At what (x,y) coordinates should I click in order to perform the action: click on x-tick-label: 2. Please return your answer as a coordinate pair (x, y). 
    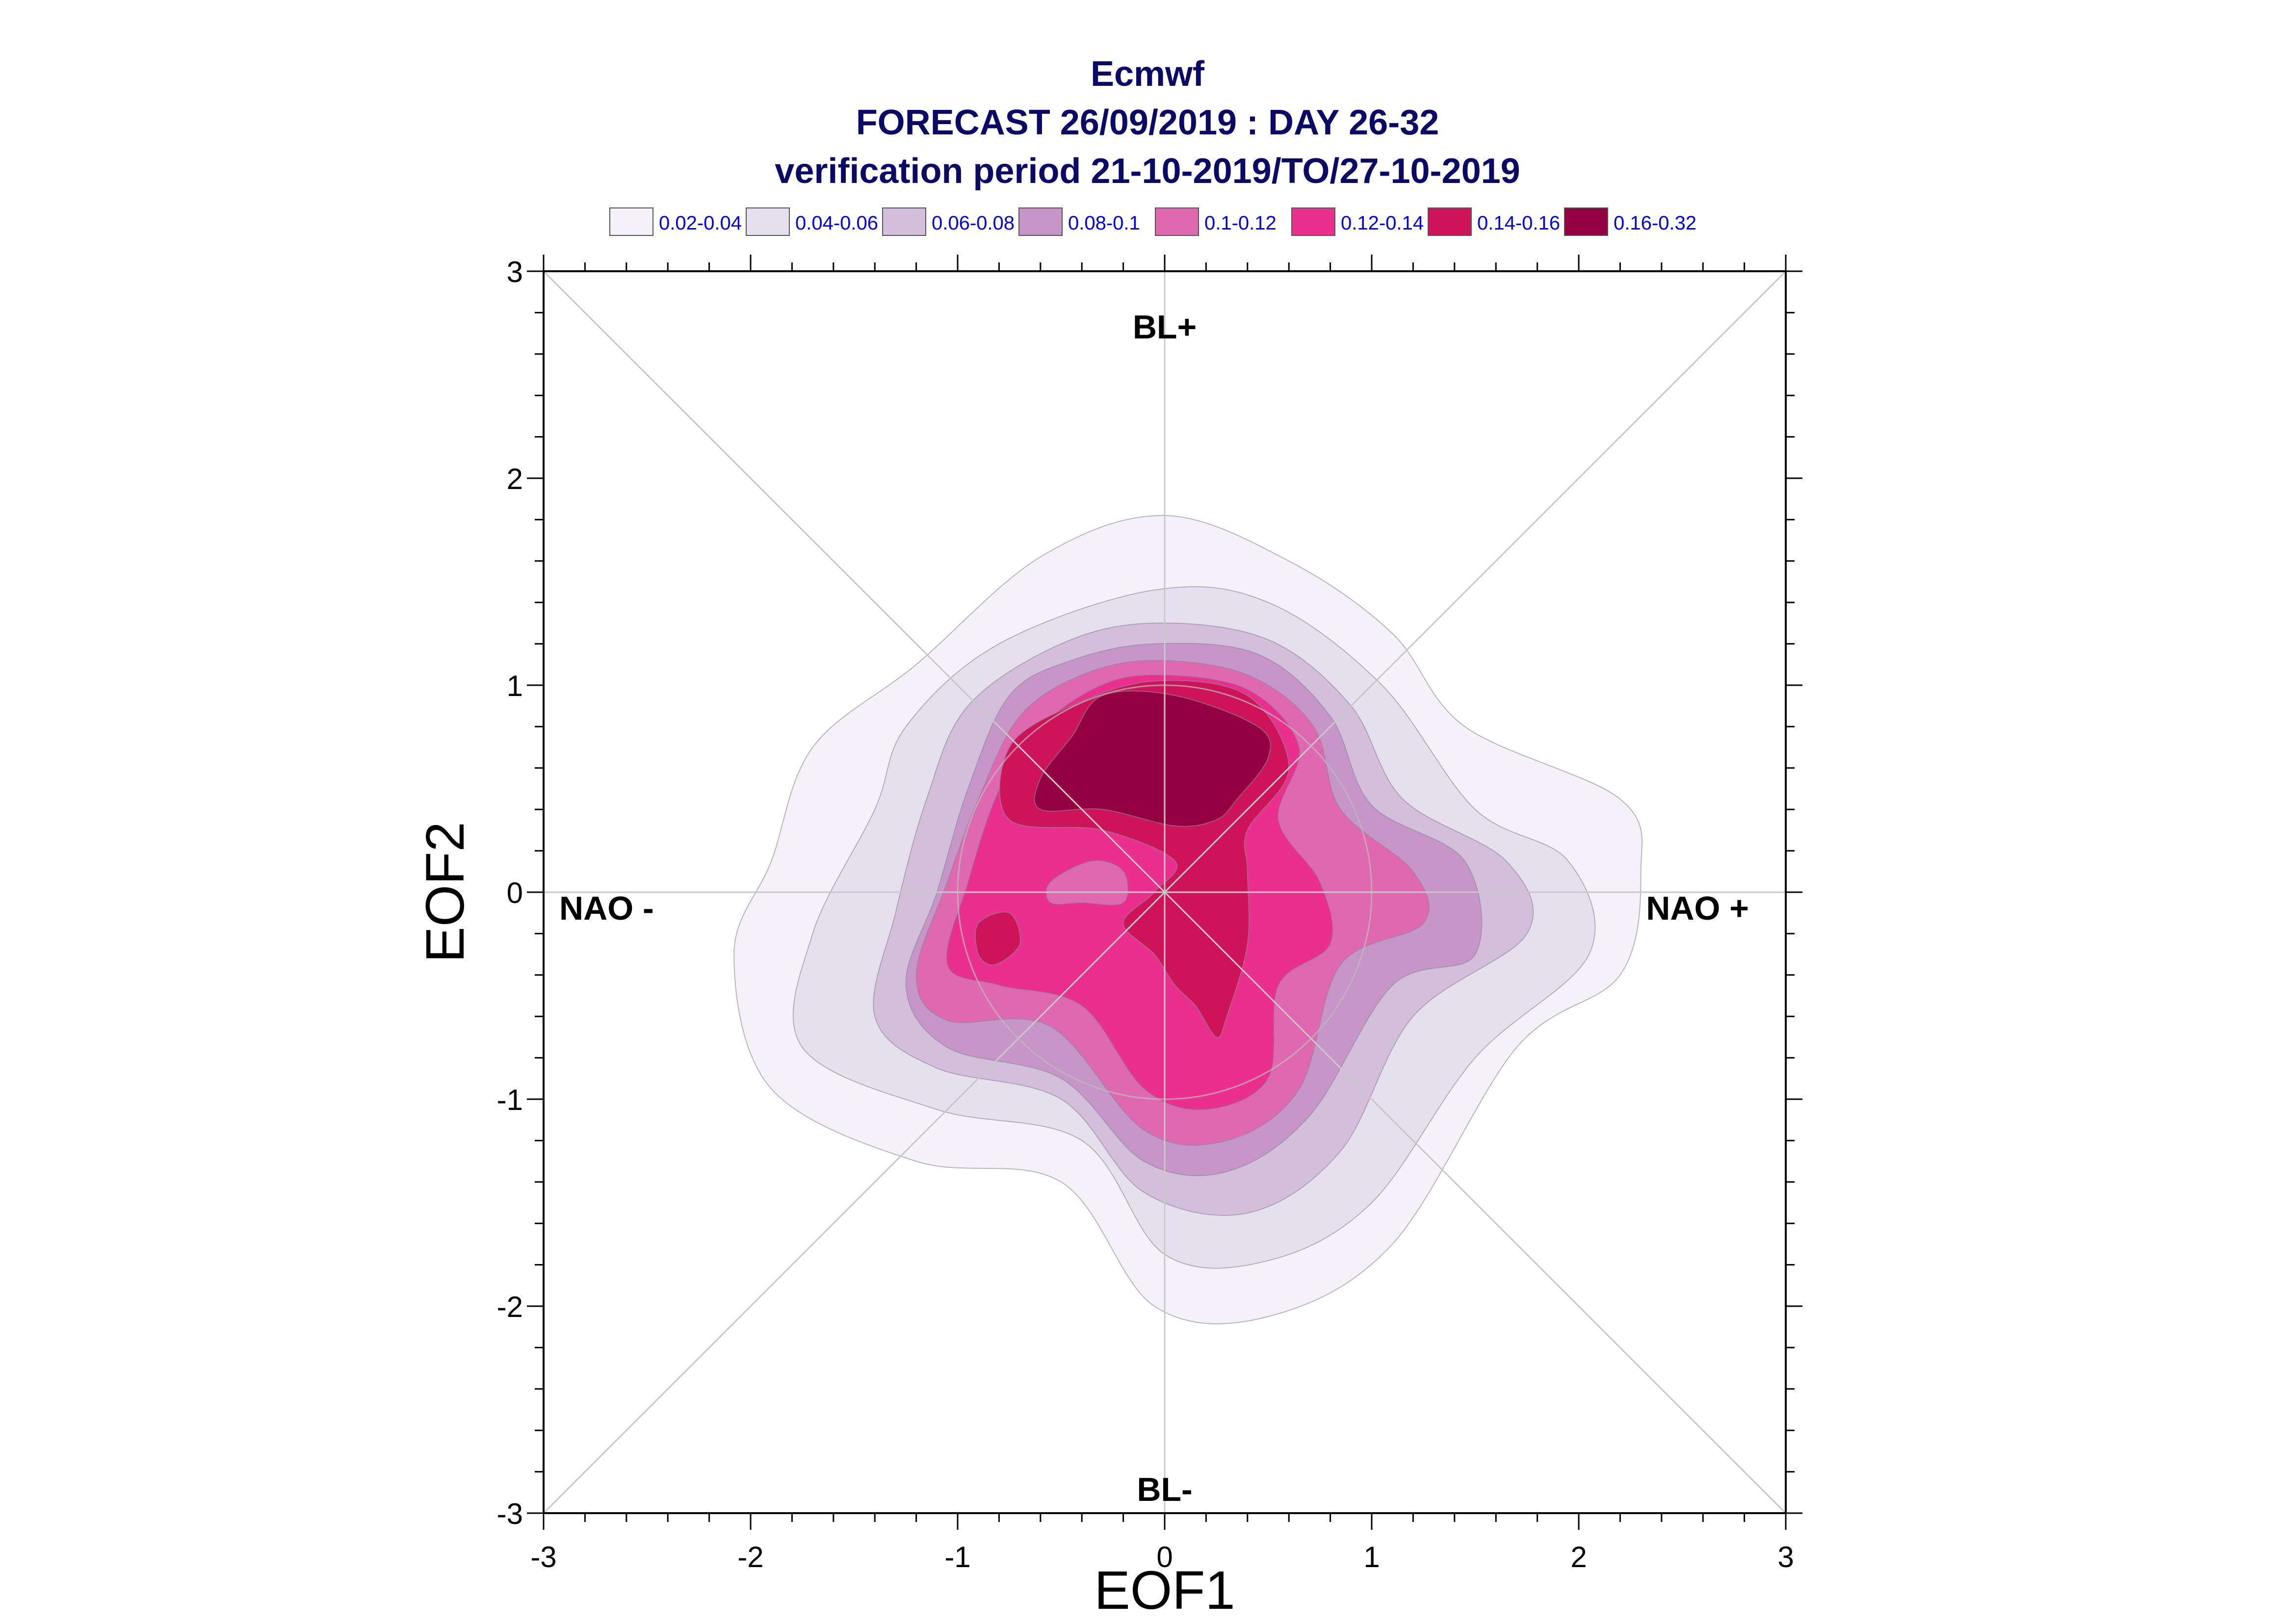
    Looking at the image, I should click on (1578, 1557).